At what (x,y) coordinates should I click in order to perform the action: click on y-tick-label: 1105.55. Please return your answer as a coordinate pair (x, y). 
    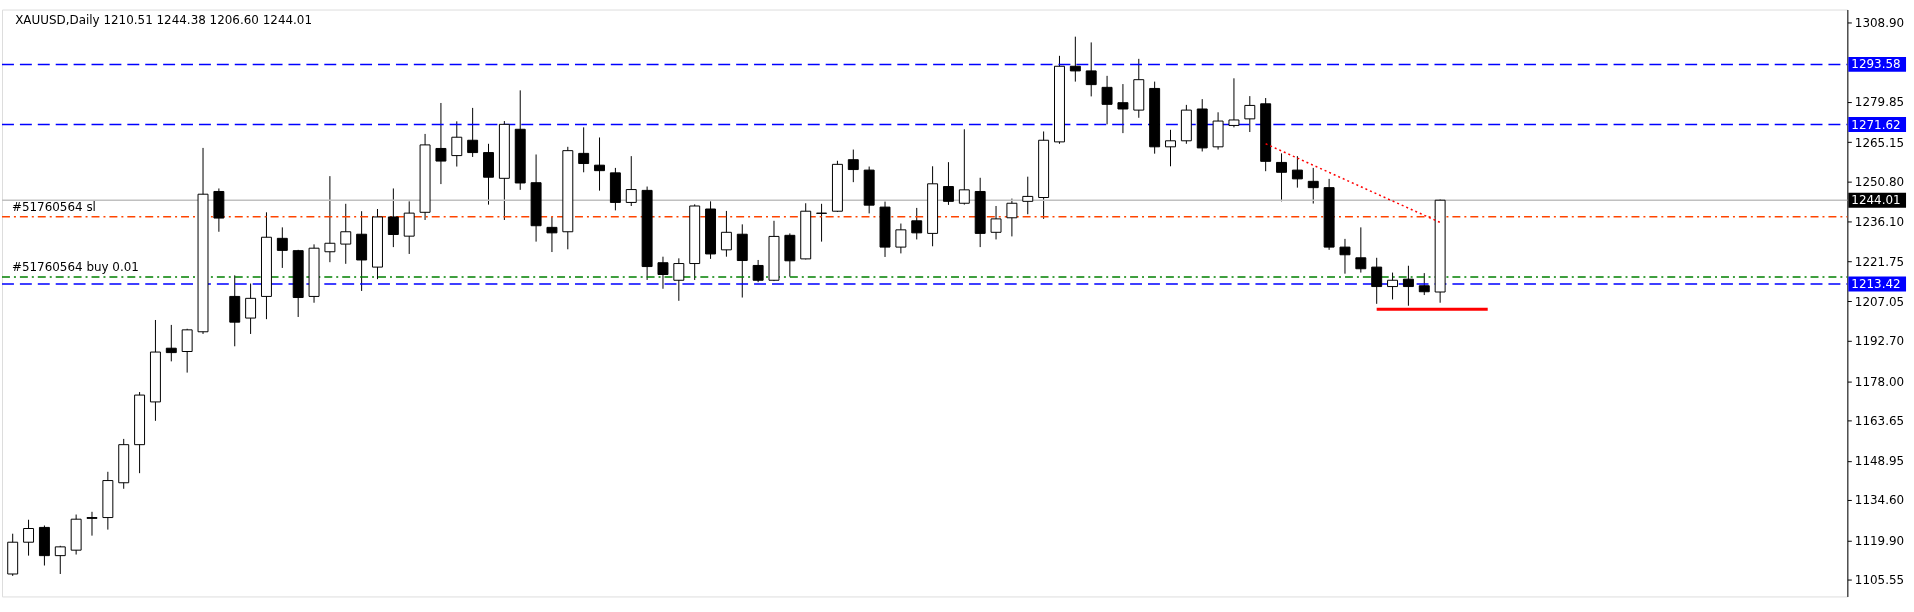
    Looking at the image, I should click on (1879, 580).